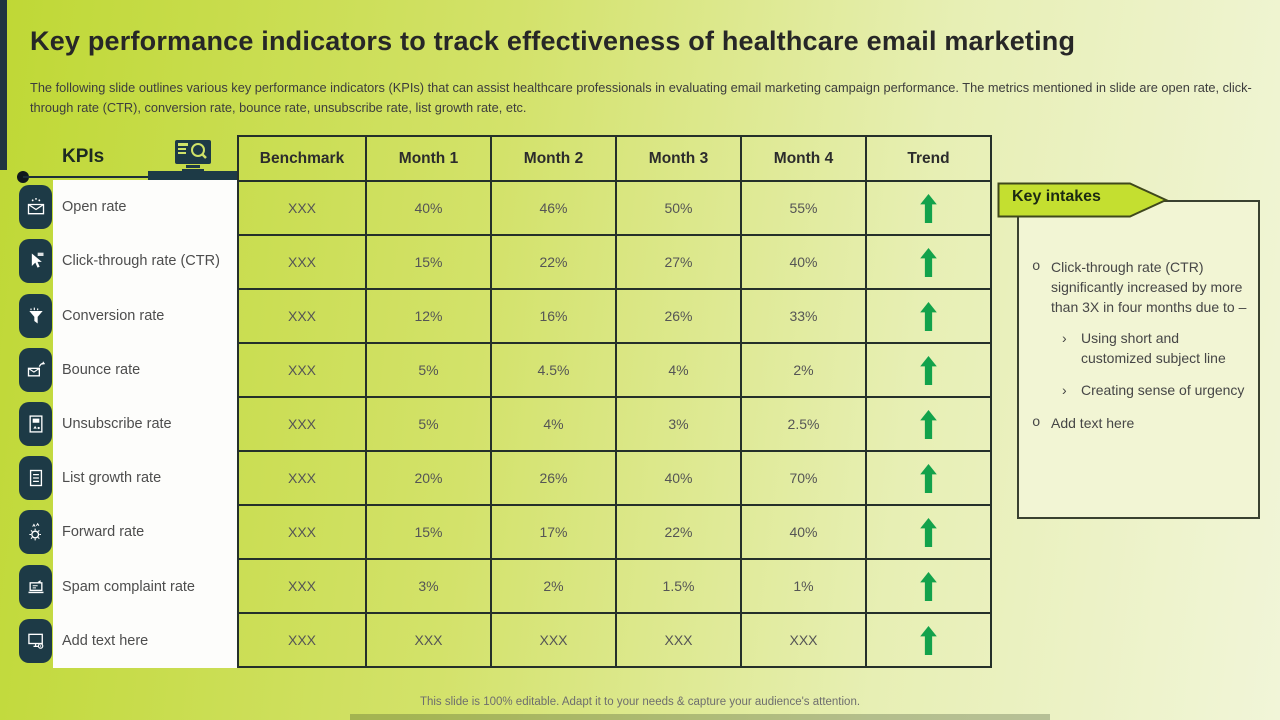  I want to click on bullet-text: Using short and customized subject line, so click(1153, 347).